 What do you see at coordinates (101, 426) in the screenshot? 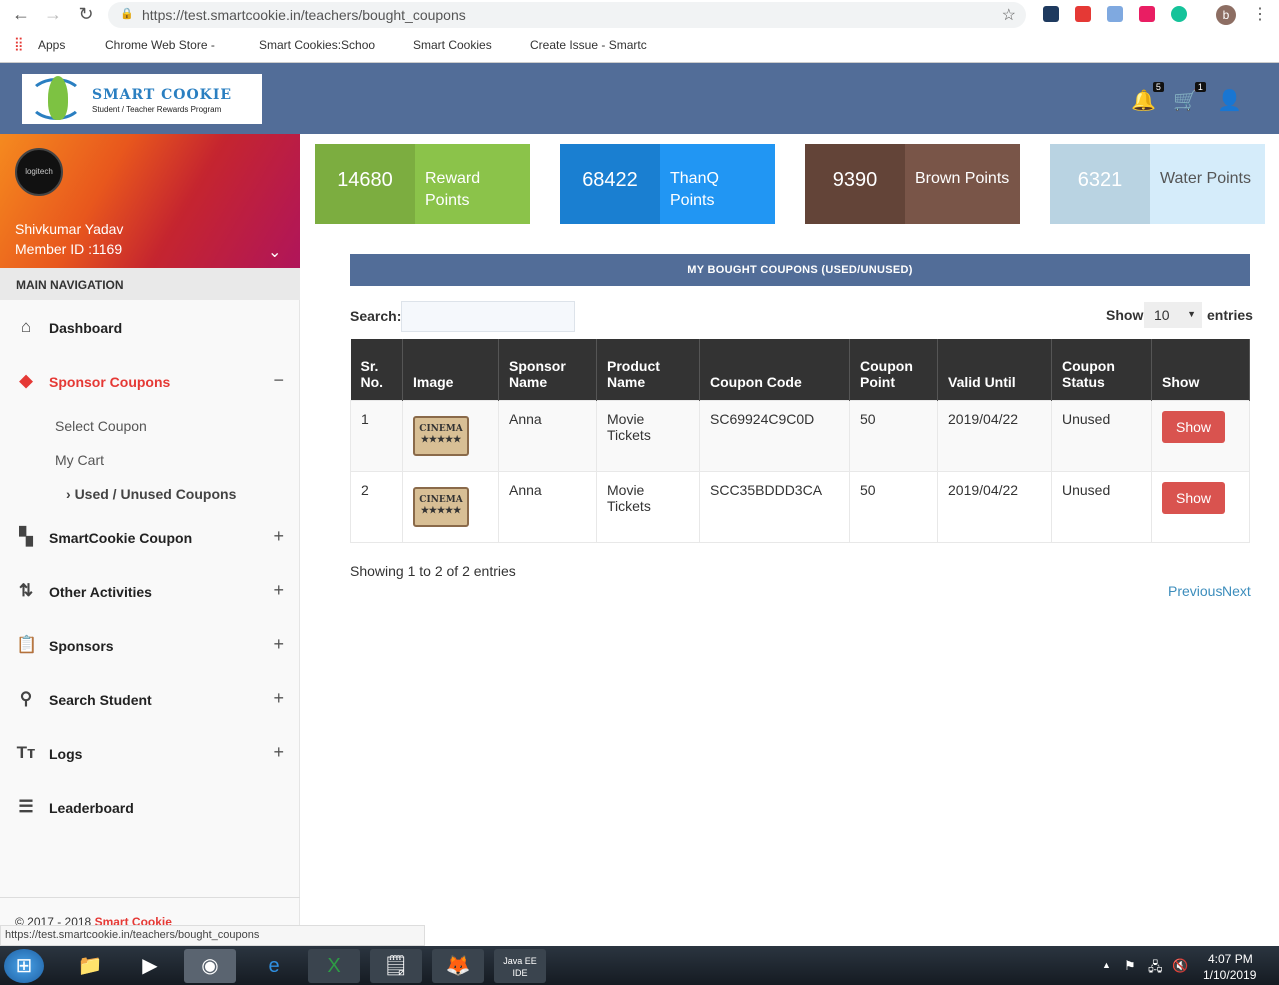
I see `subitem-select-coupon: Select Coupon` at bounding box center [101, 426].